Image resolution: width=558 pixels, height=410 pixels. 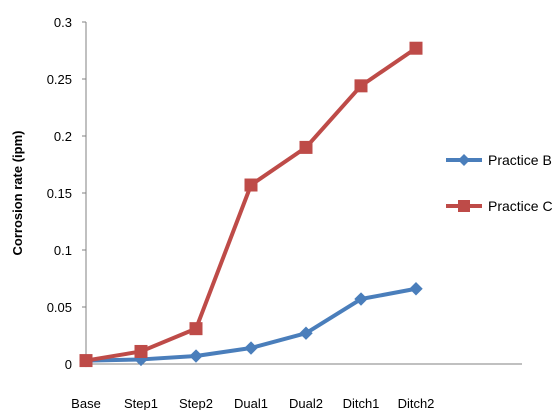 I want to click on legend: Practice B Practice C, so click(x=499, y=183).